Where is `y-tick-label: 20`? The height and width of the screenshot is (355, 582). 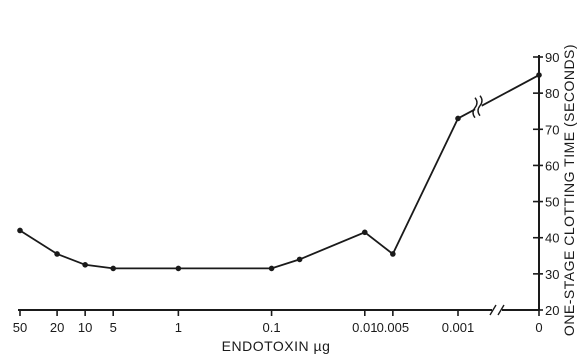
y-tick-label: 20 is located at coordinates (552, 310).